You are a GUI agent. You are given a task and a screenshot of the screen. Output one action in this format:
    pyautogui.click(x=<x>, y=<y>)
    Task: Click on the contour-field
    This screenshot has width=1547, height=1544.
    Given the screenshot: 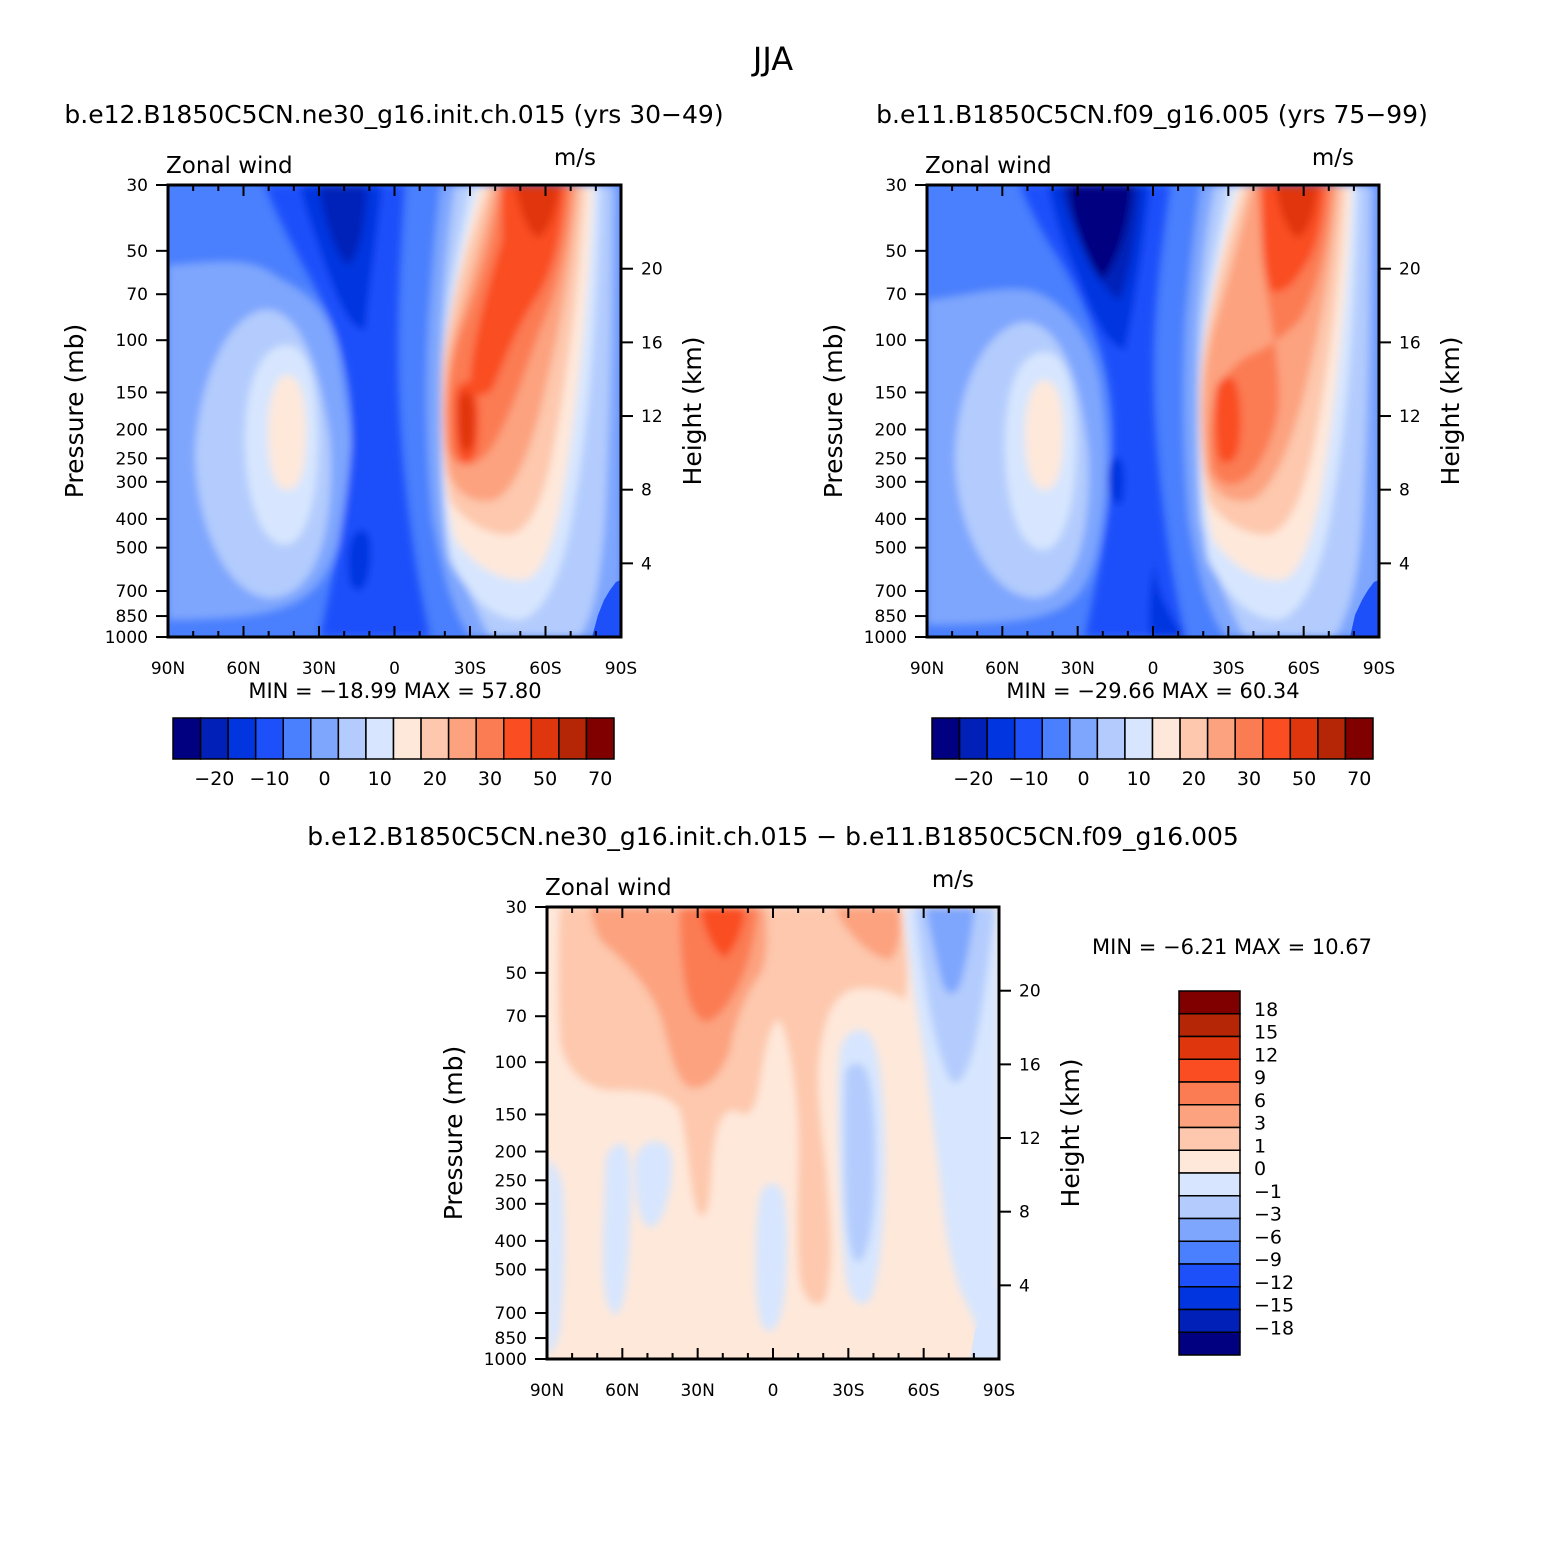 What is the action you would take?
    pyautogui.click(x=773, y=1133)
    